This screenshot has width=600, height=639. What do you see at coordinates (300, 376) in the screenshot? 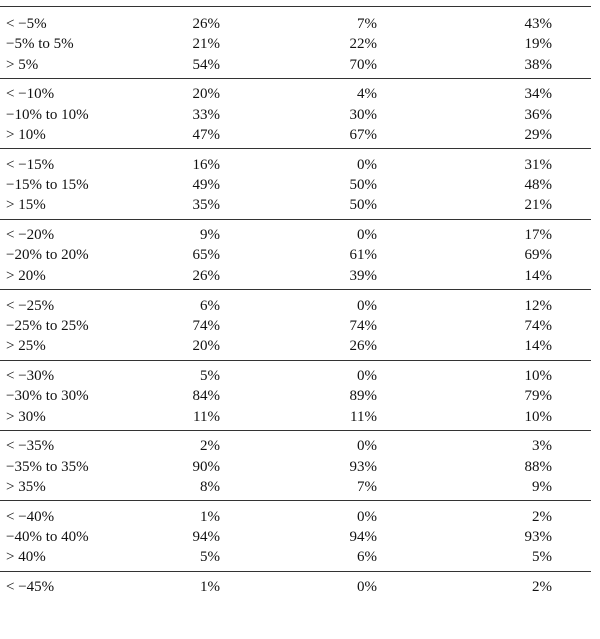
I see `table-row: < −30% 5% 0% 10%` at bounding box center [300, 376].